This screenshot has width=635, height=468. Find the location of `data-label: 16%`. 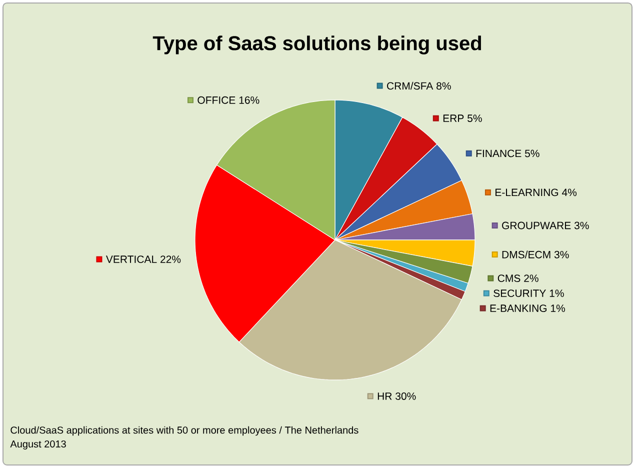

data-label: 16% is located at coordinates (249, 100).